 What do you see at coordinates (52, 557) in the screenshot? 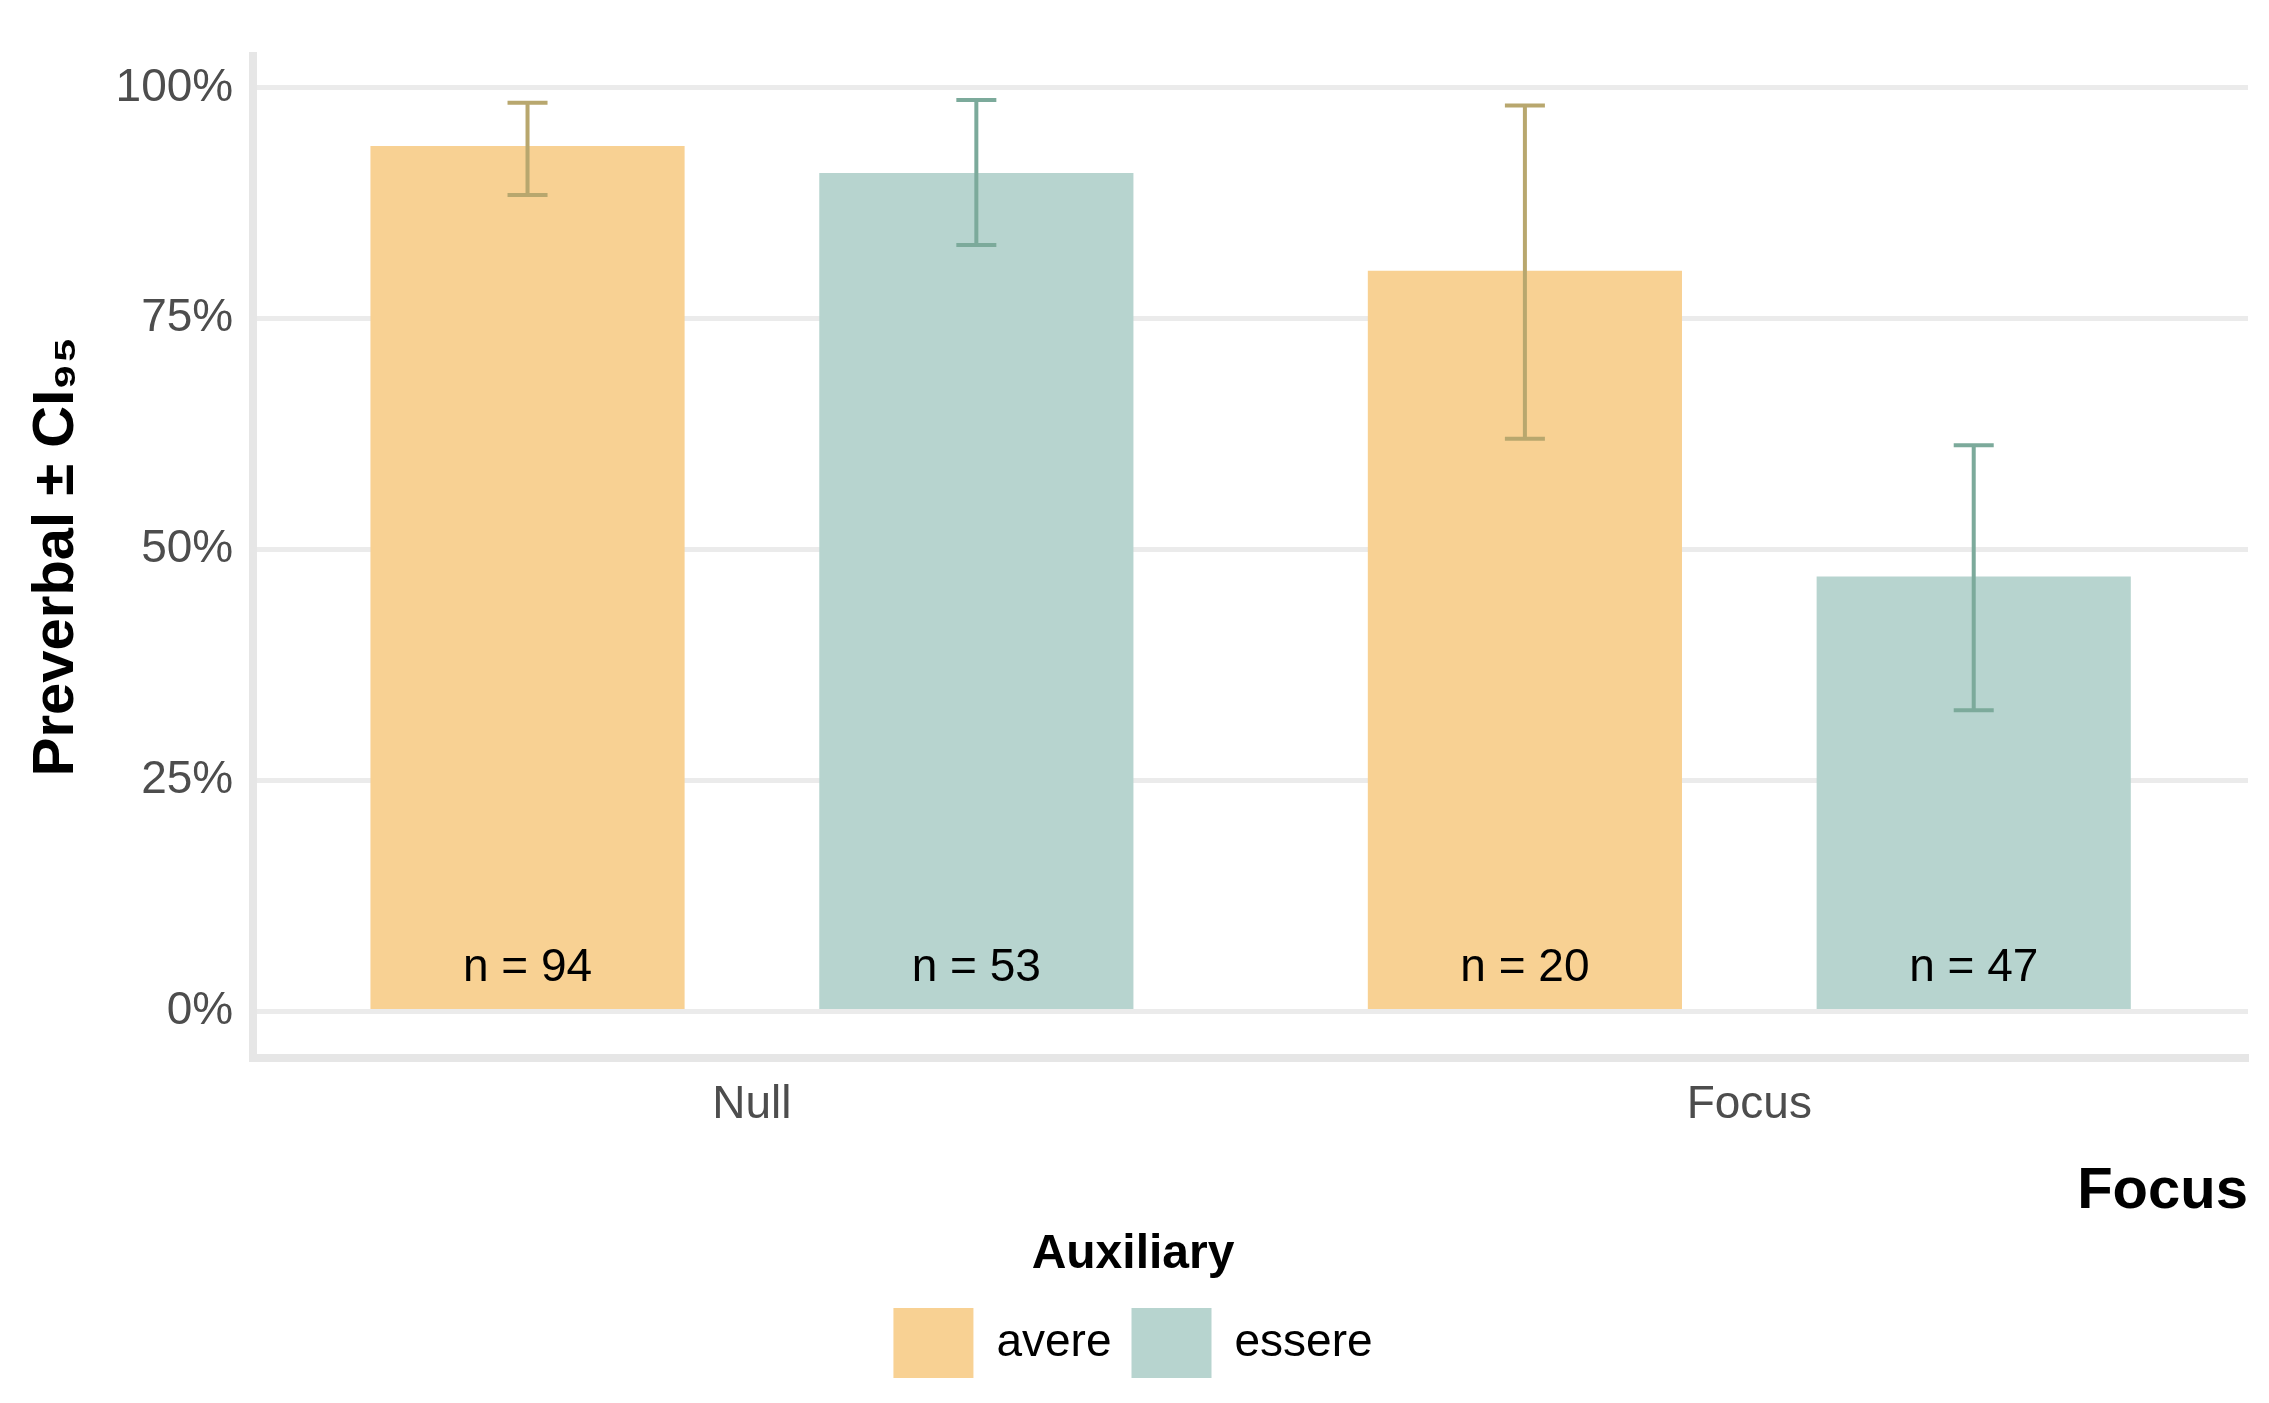
I see `y-axis-title: Preverbal ± CI₉₅` at bounding box center [52, 557].